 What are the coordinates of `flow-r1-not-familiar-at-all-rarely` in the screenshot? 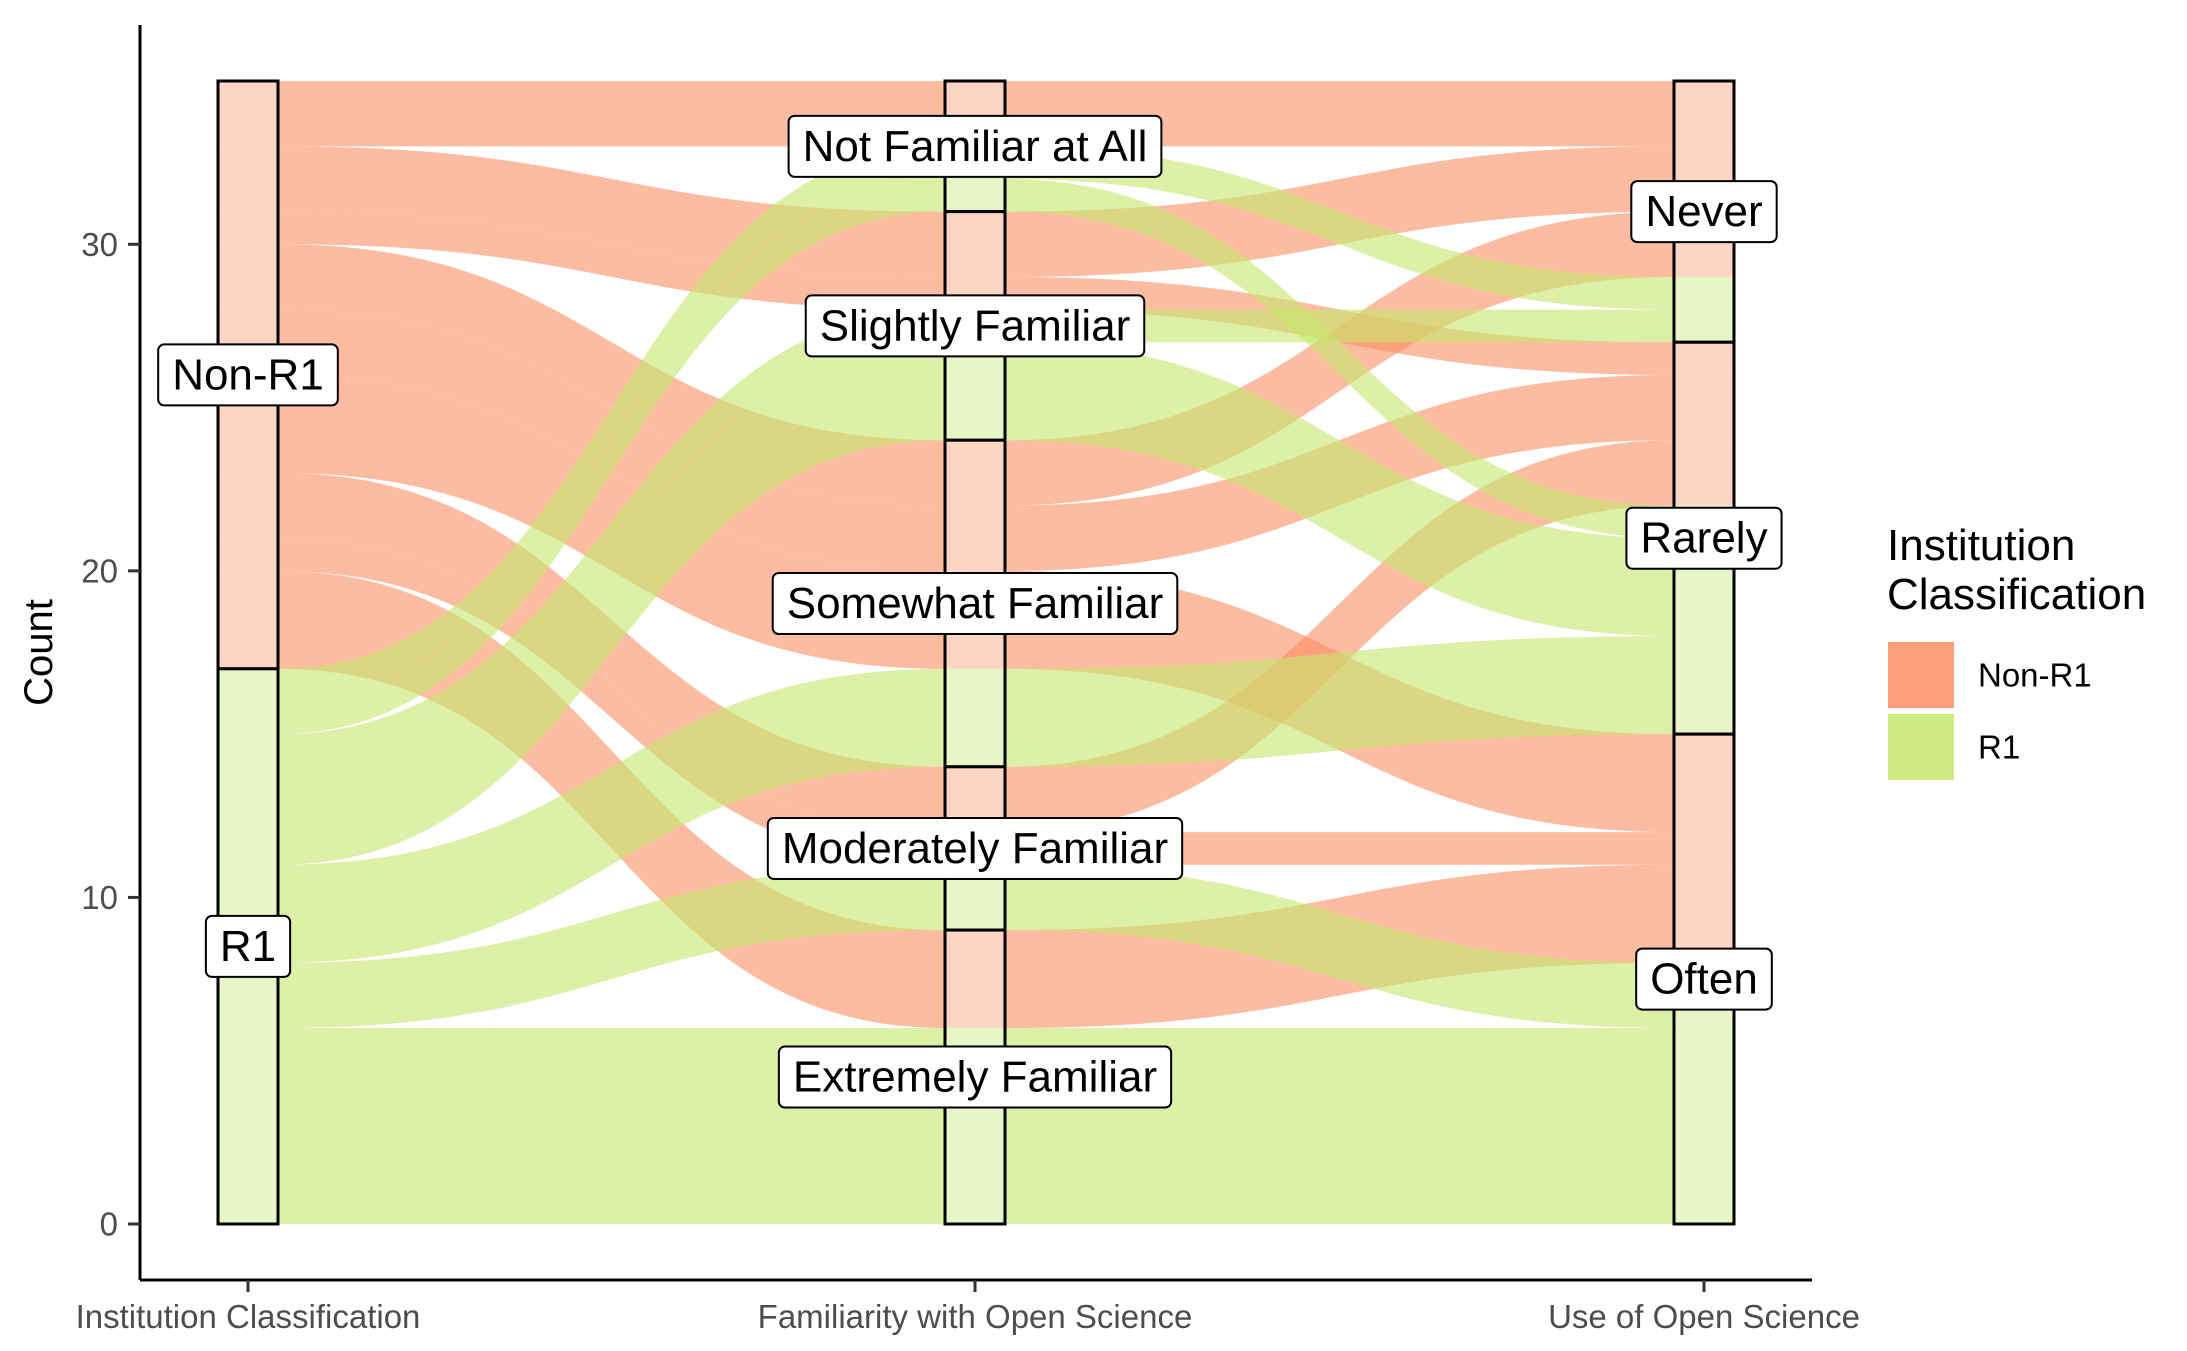 It's located at (1339, 358).